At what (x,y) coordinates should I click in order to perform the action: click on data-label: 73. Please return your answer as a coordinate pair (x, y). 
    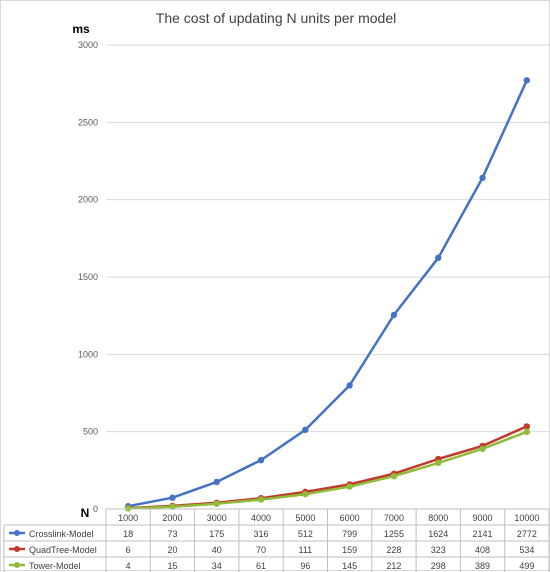
    Looking at the image, I should click on (172, 534).